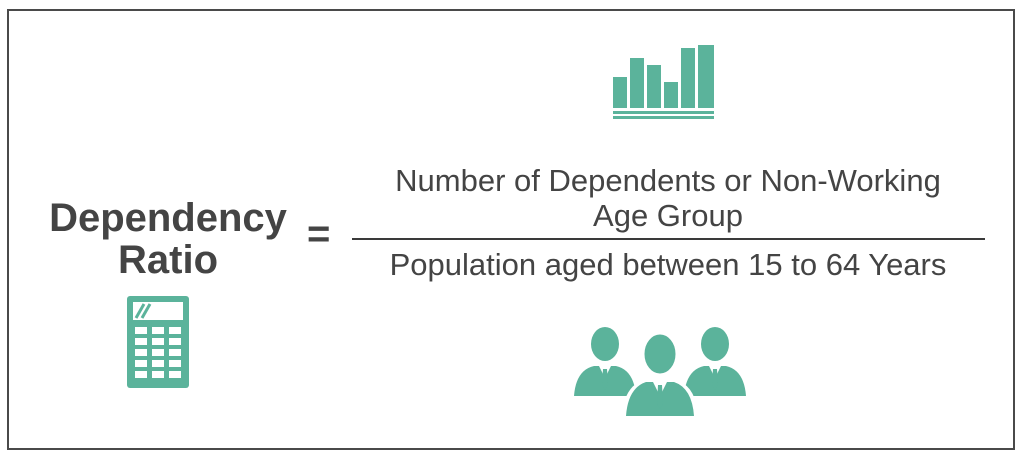 The height and width of the screenshot is (461, 1024). Describe the element at coordinates (319, 234) in the screenshot. I see `equals-sign: =` at that location.